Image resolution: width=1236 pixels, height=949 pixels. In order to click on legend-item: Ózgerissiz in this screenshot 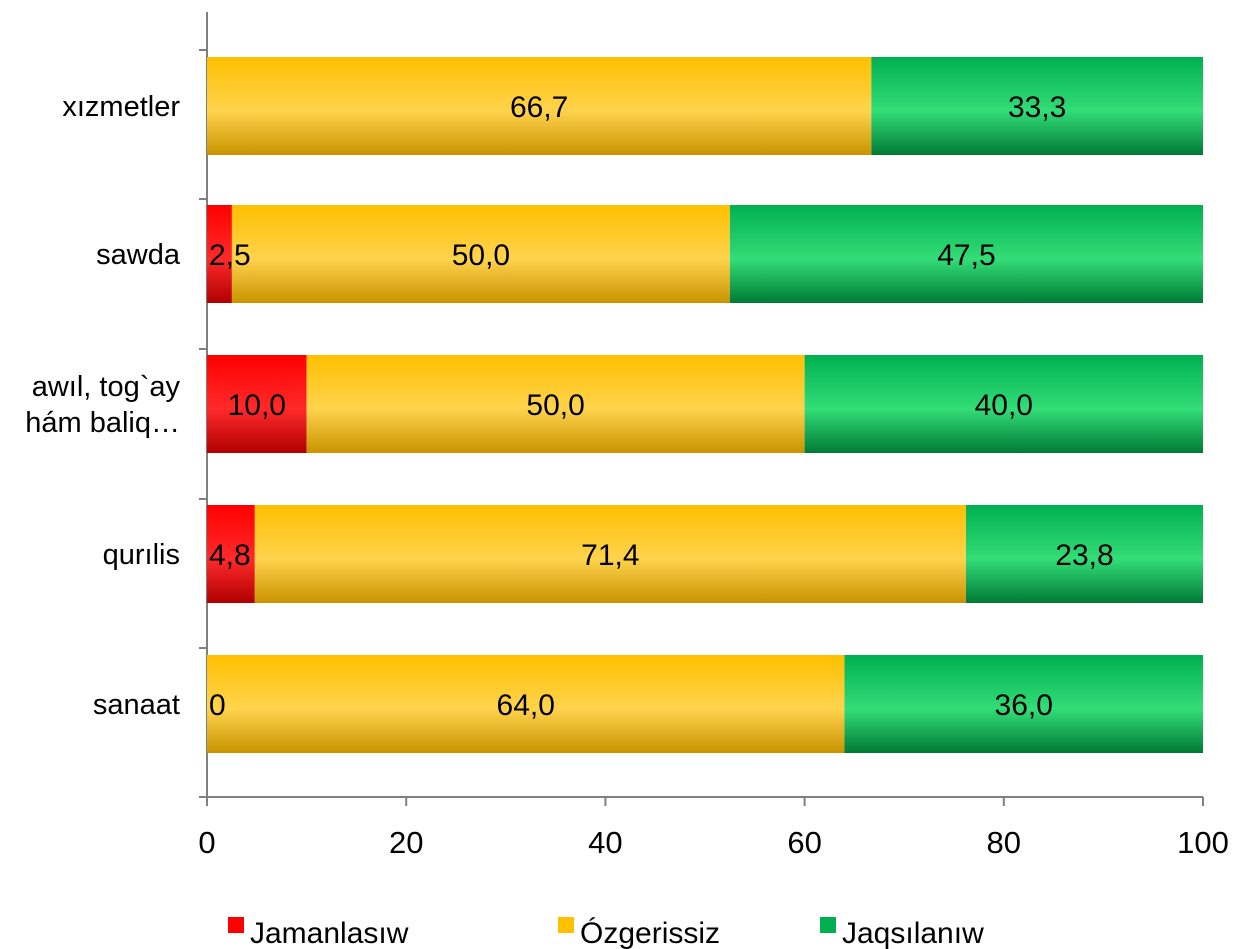, I will do `click(639, 933)`.